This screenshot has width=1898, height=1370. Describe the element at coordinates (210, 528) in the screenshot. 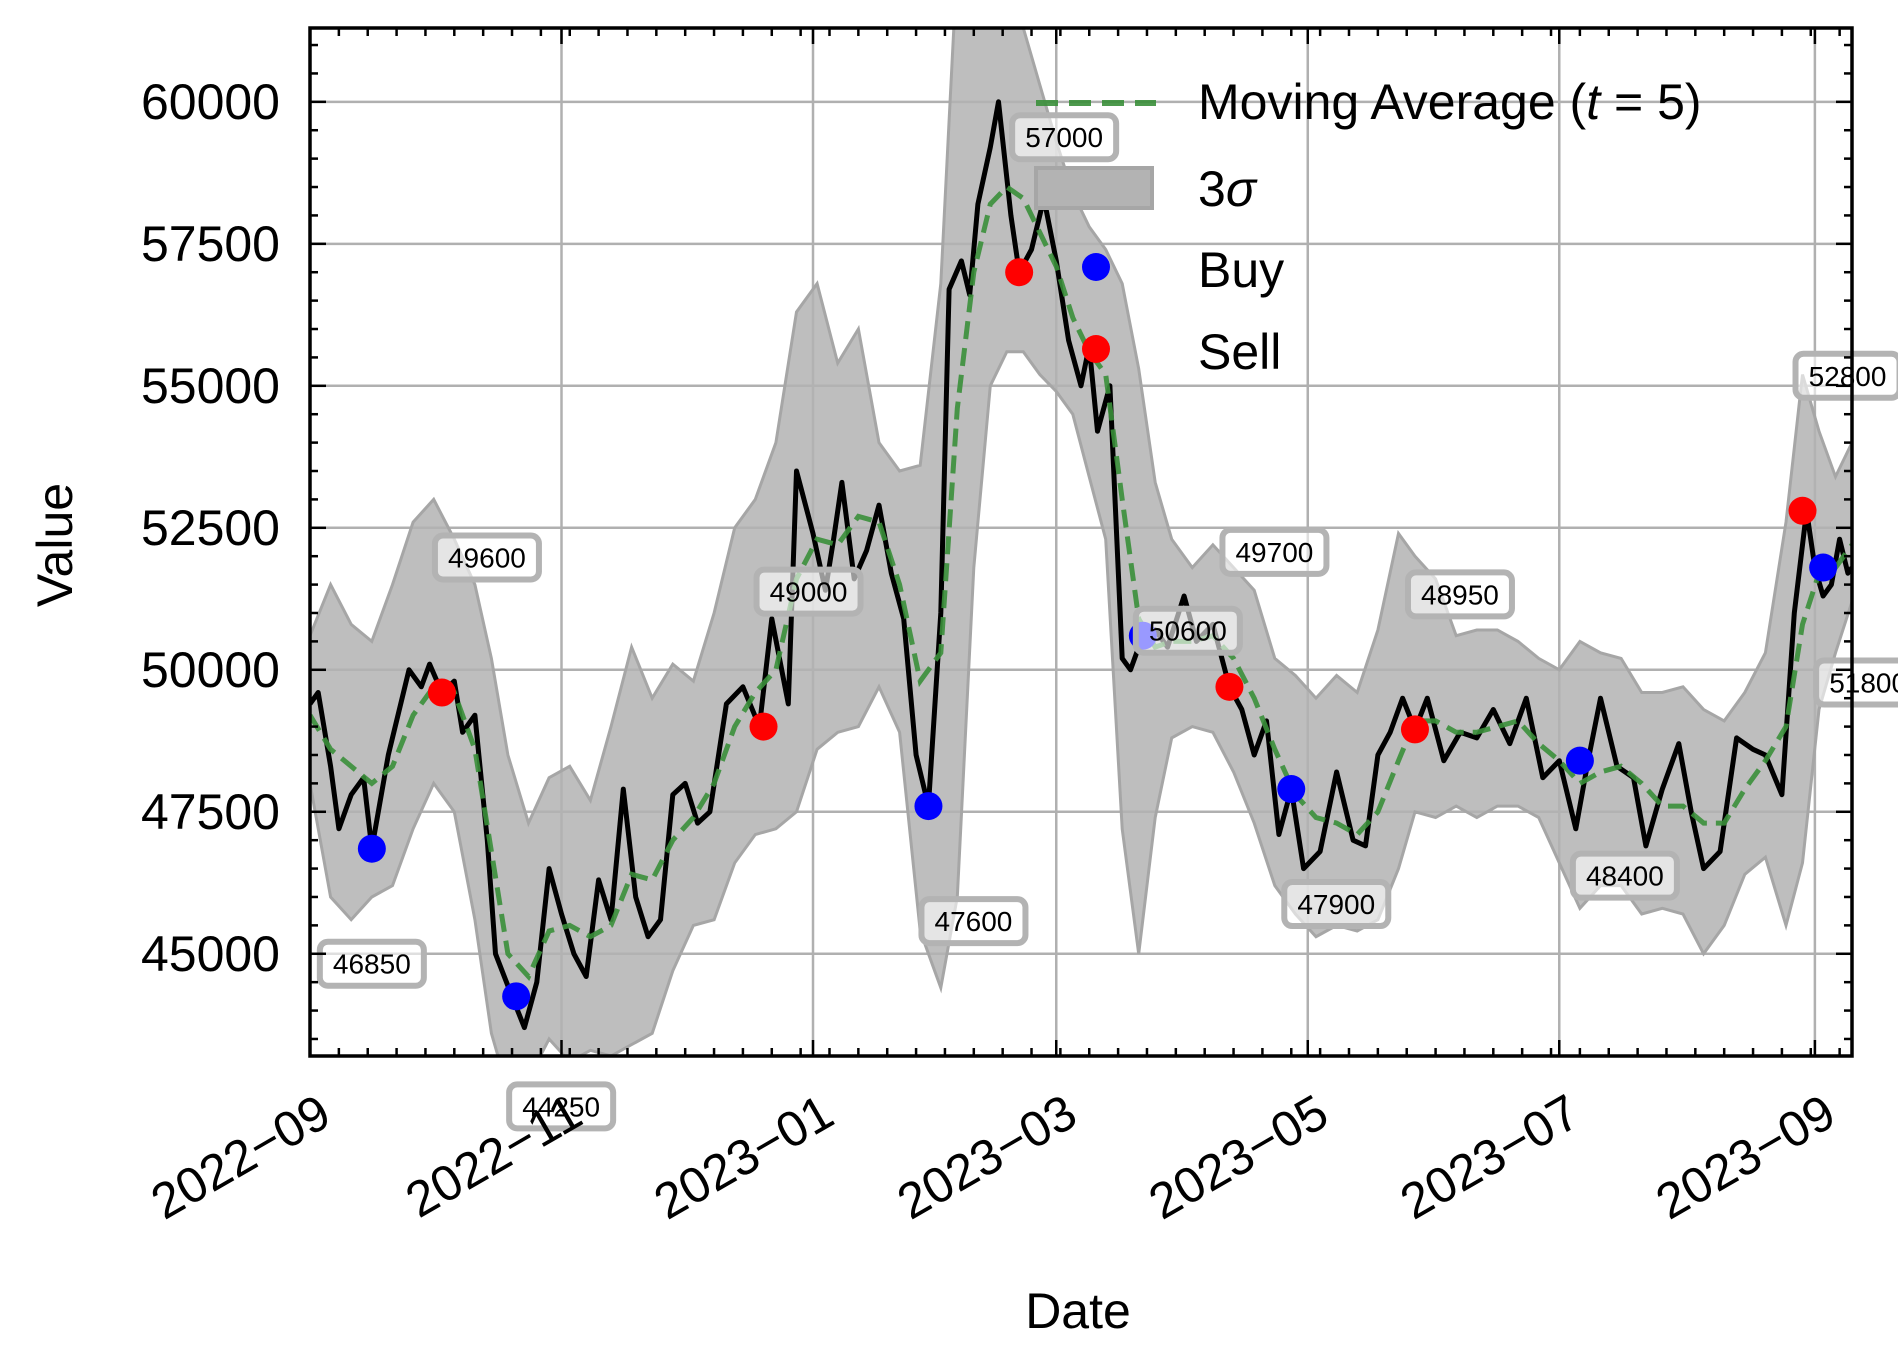

I see `y-tick-label: 52500` at that location.